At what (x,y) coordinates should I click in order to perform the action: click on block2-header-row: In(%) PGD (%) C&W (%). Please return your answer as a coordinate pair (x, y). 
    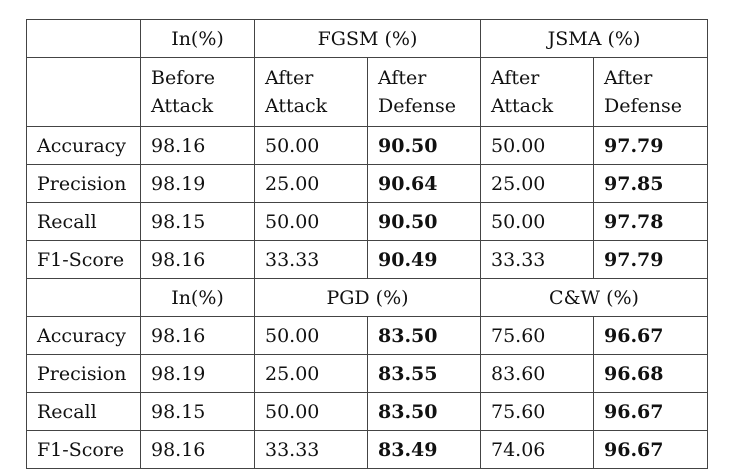
    Looking at the image, I should click on (367, 297).